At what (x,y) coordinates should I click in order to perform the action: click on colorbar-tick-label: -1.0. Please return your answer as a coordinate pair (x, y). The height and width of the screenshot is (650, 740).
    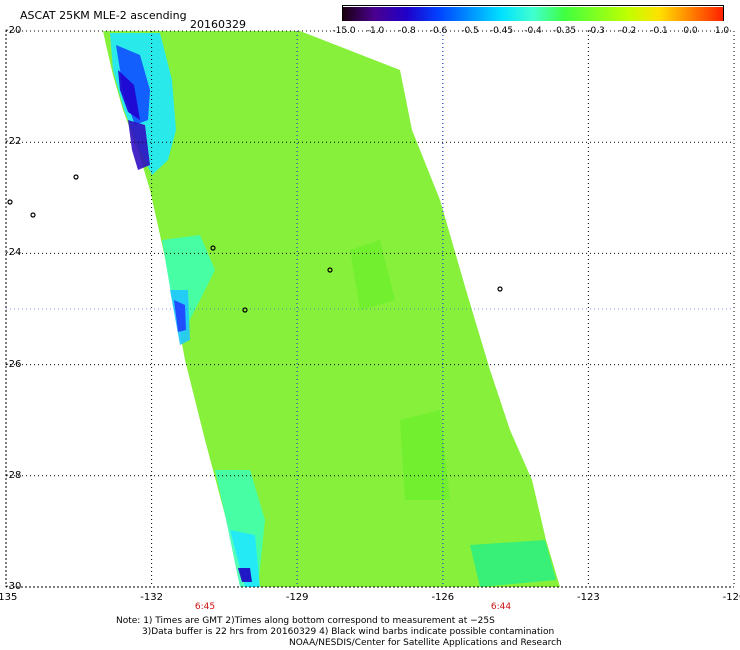
    Looking at the image, I should click on (375, 31).